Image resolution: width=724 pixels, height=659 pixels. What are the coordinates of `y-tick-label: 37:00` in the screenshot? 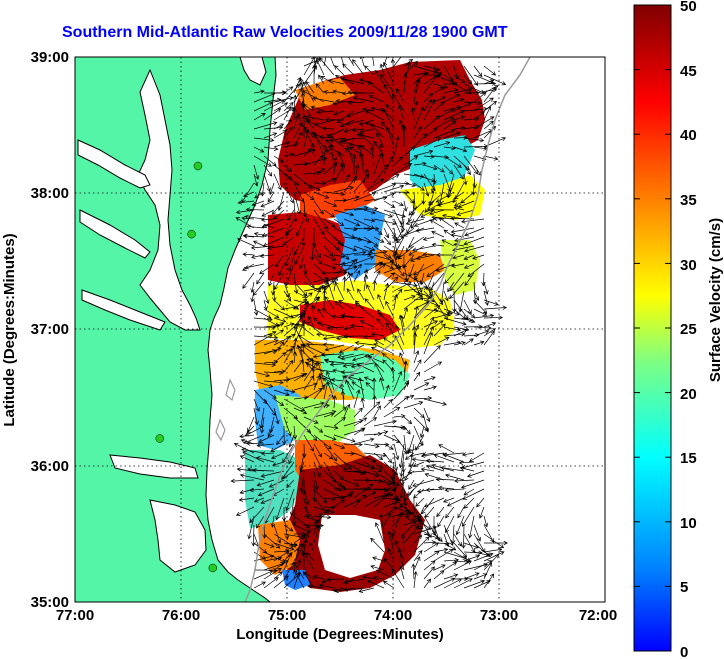 It's located at (50, 329).